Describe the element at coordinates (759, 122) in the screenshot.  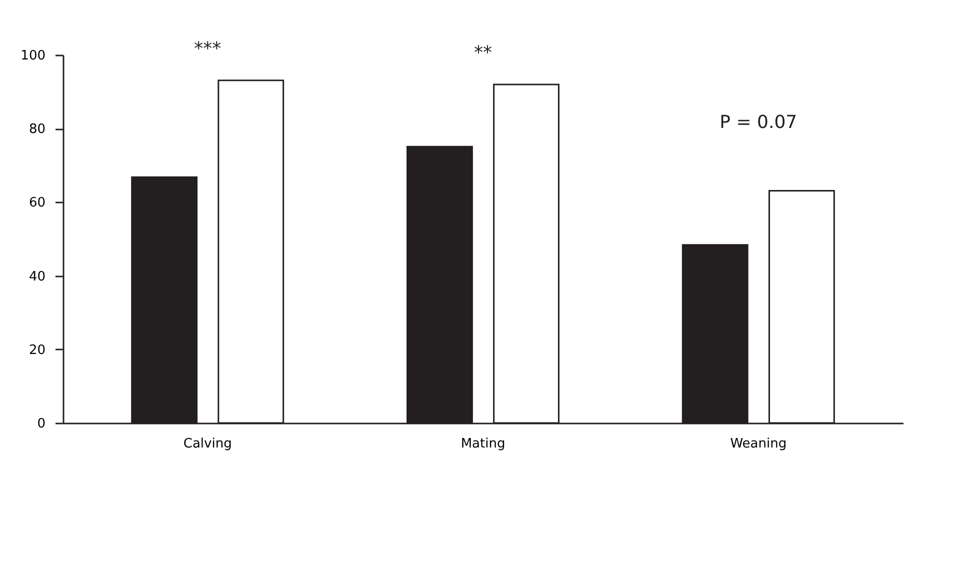
I see `annotation: P = 0.07` at that location.